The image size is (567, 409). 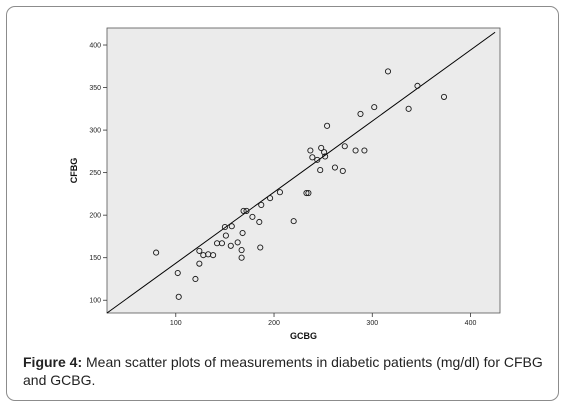 I want to click on x-tick-label: 300, so click(x=372, y=323).